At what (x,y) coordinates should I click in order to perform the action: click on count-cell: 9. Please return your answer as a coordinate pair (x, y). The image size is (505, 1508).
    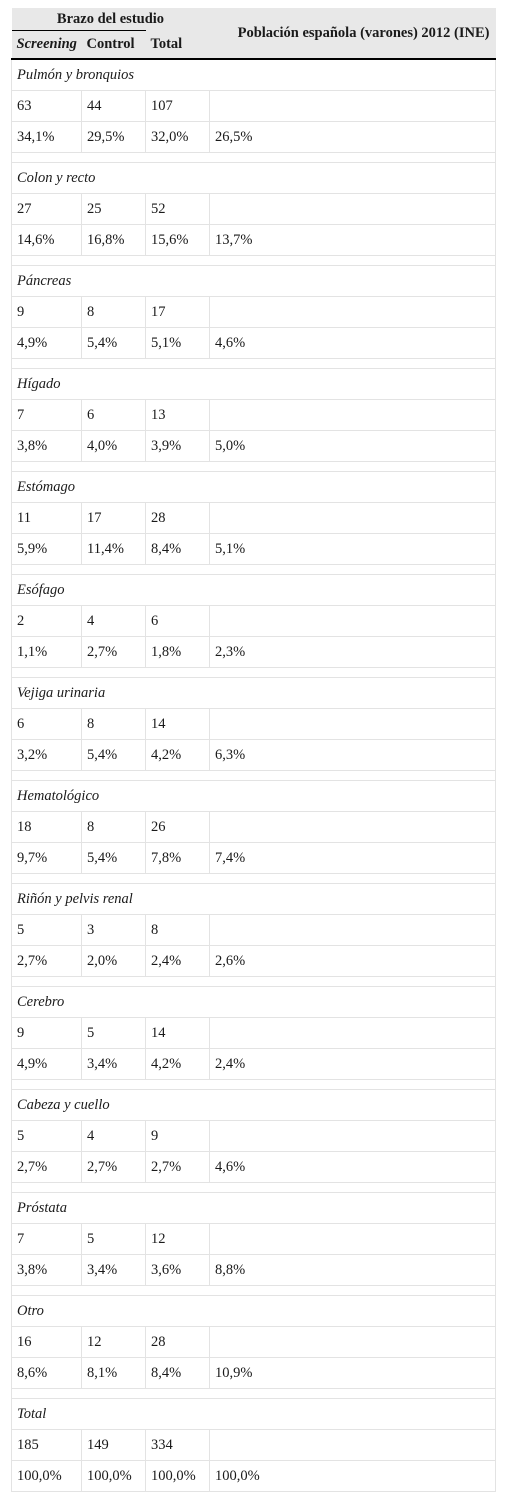
    Looking at the image, I should click on (46, 312).